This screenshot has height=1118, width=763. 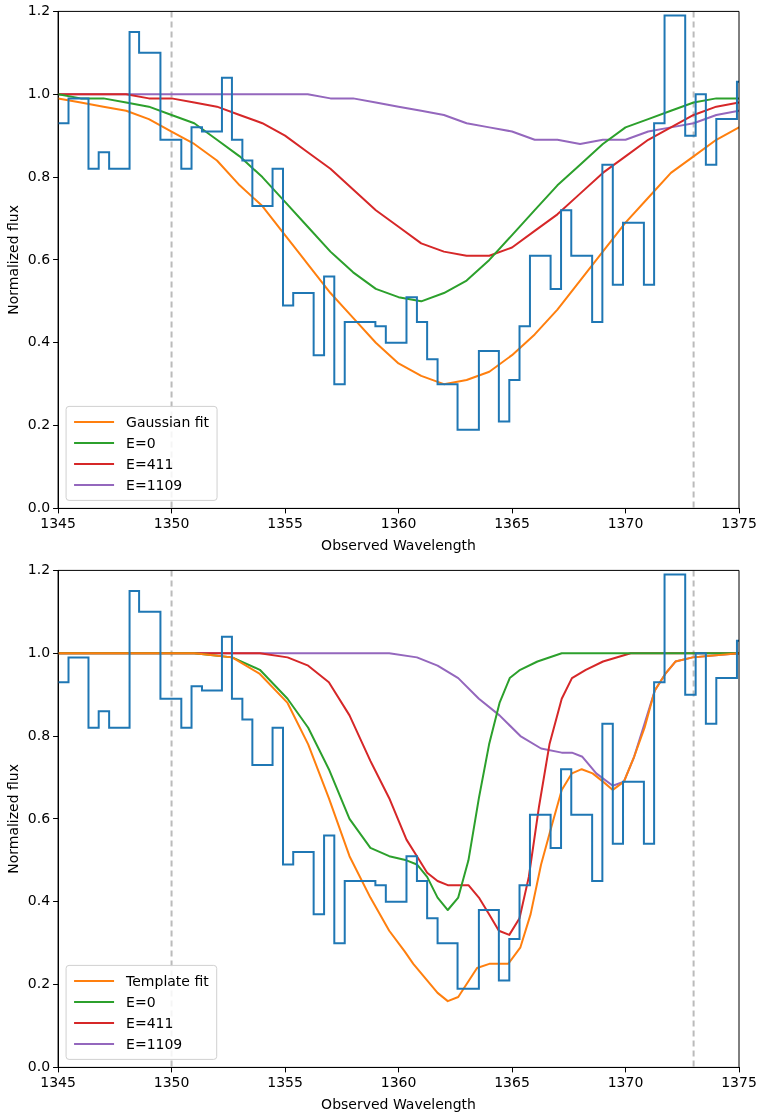 I want to click on legend-label: Gaussian fit, so click(x=168, y=421).